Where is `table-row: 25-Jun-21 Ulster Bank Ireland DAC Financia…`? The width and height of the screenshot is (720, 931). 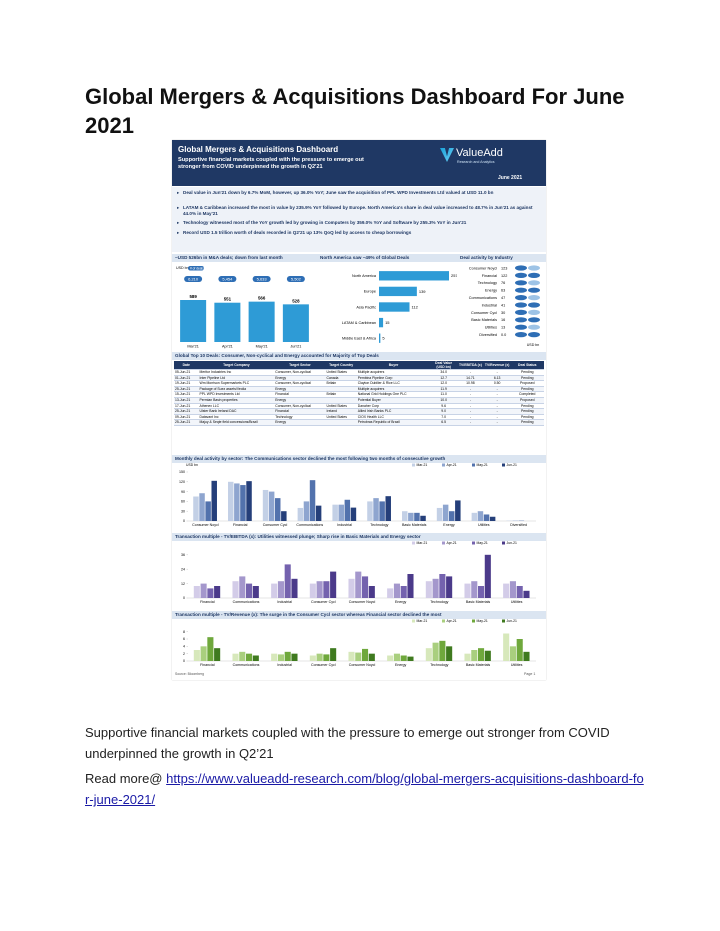 table-row: 25-Jun-21 Ulster Bank Ireland DAC Financia… is located at coordinates (359, 411).